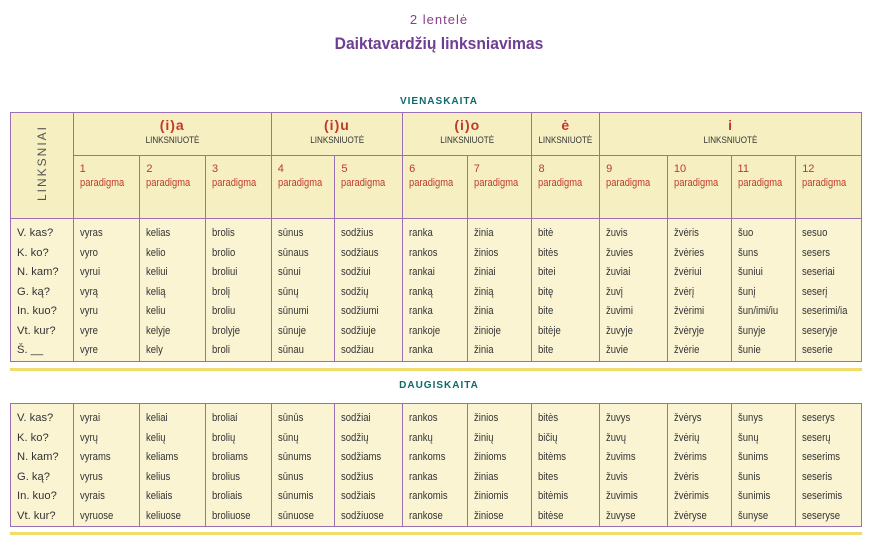 The image size is (878, 544). What do you see at coordinates (223, 233) in the screenshot?
I see `word-form: brolis` at bounding box center [223, 233].